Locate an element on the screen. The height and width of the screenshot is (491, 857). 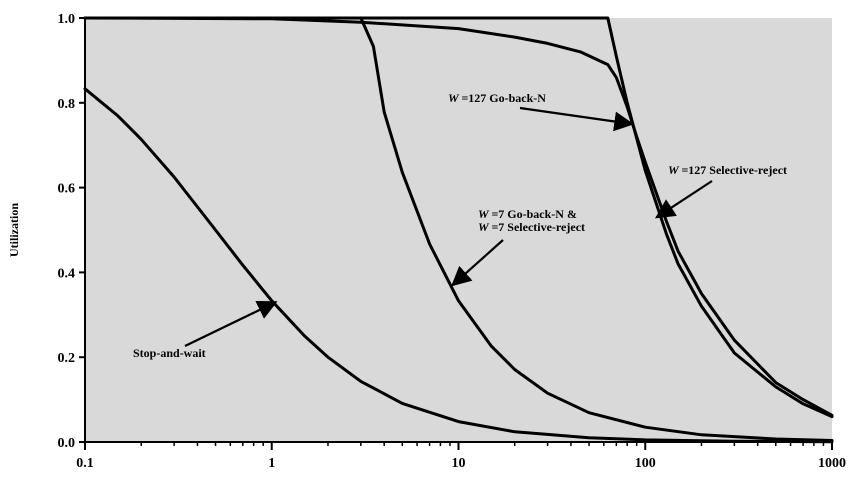
annotation-stop-and-wait: Stop-and-wait is located at coordinates (205, 330).